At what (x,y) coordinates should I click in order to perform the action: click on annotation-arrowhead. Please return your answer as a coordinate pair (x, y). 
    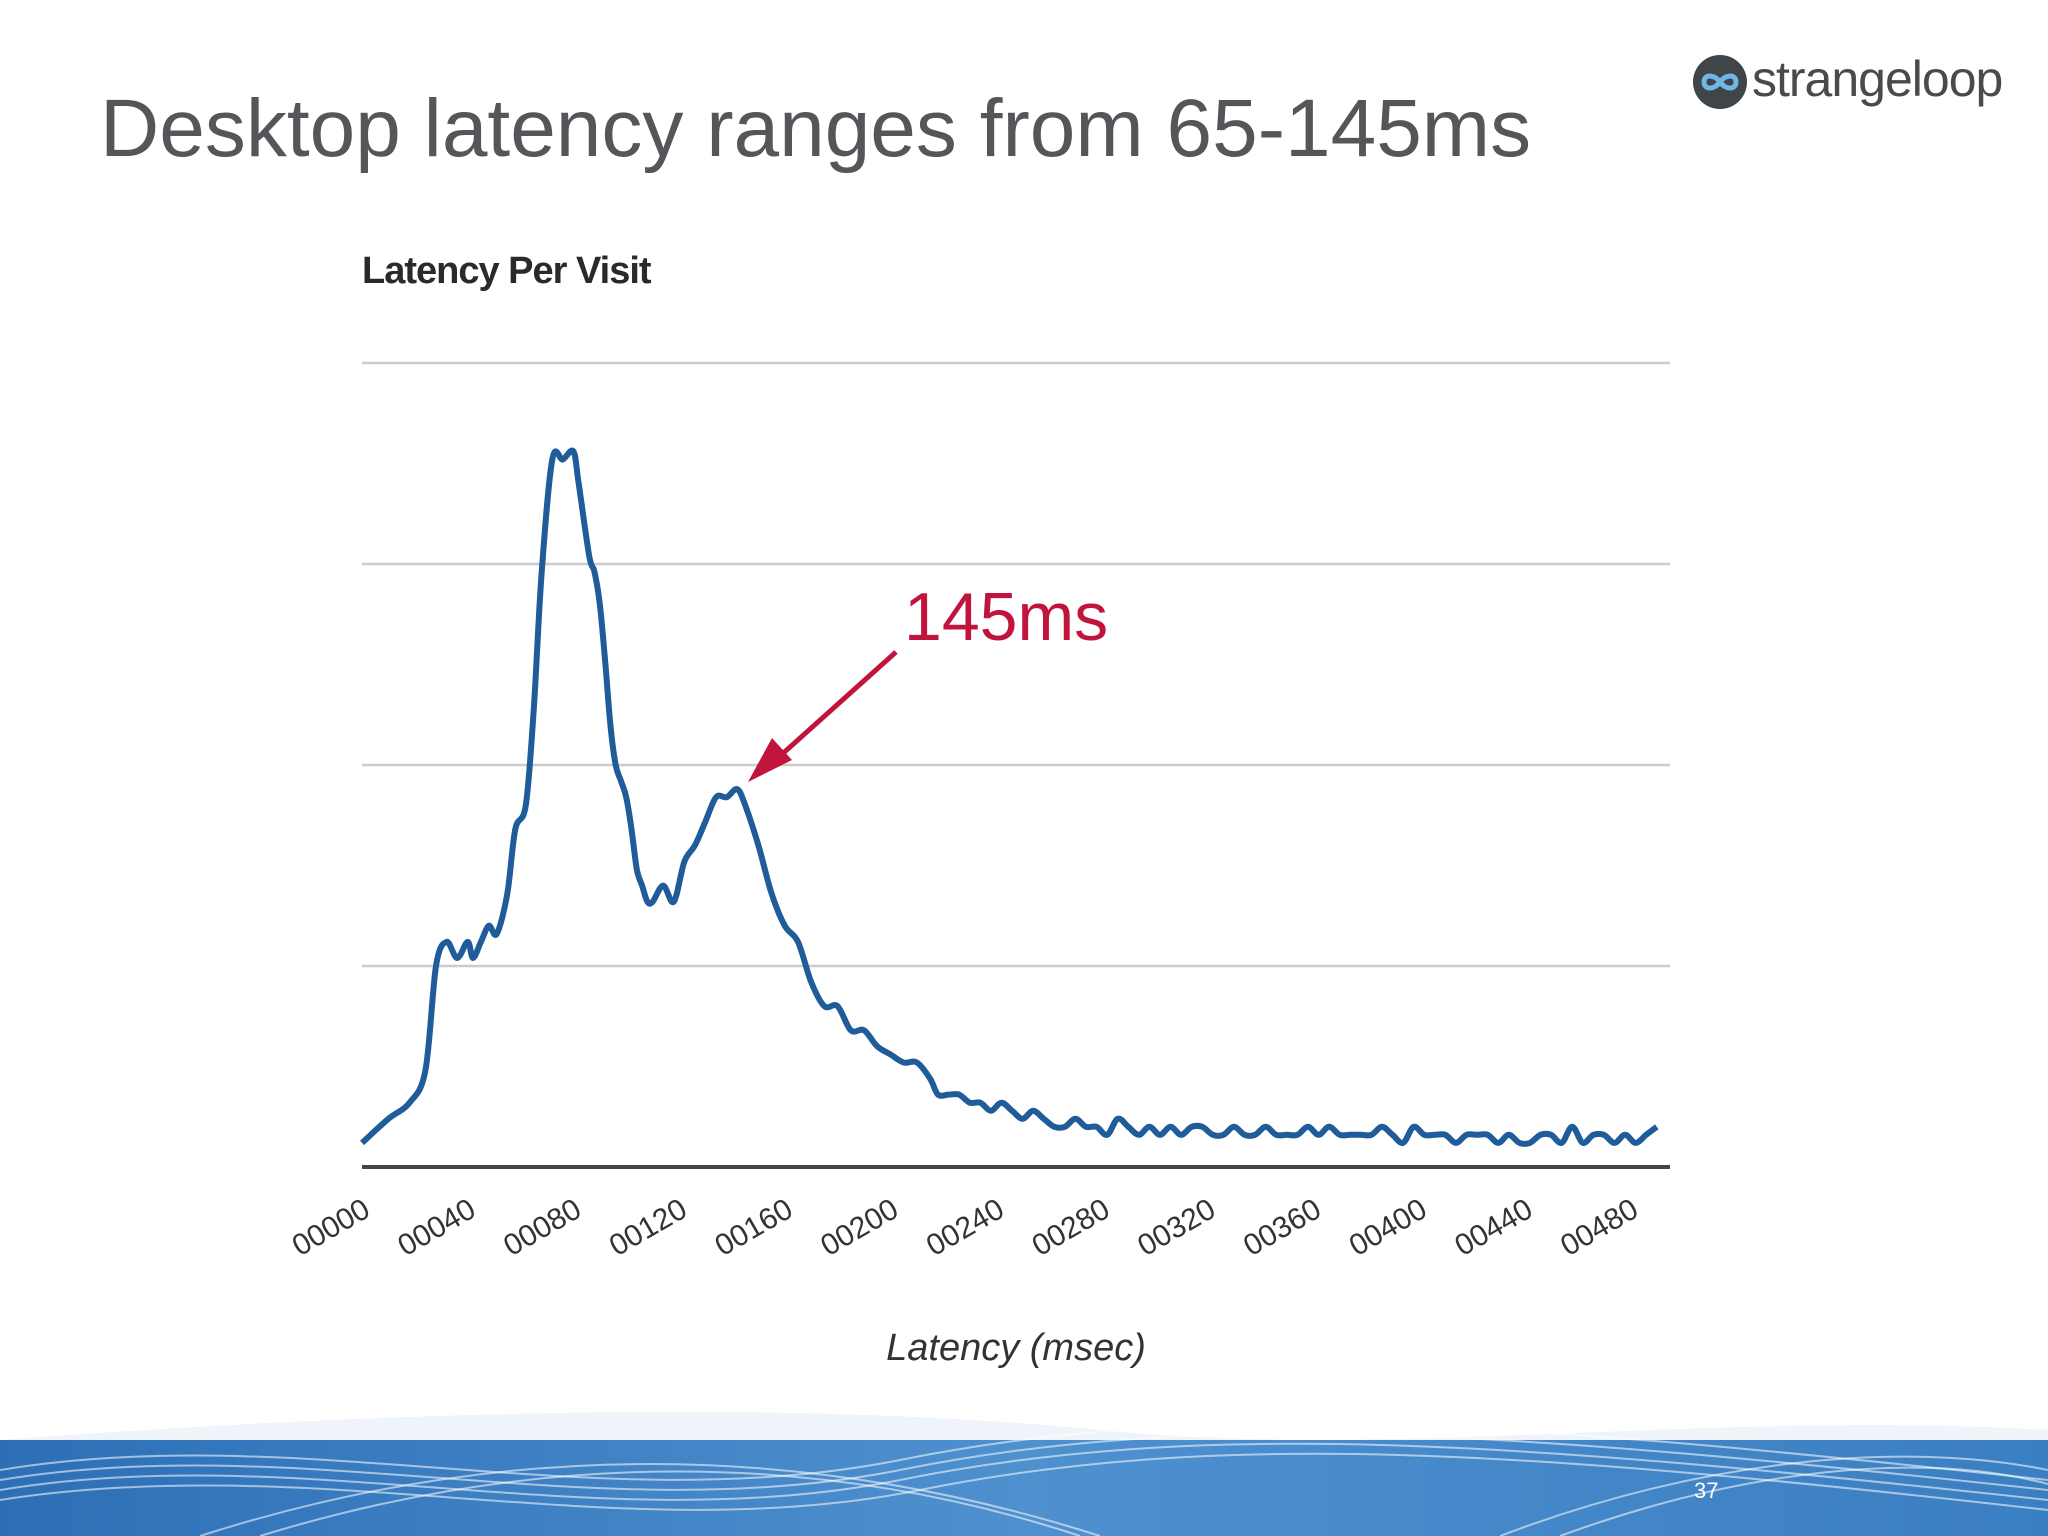
    Looking at the image, I should click on (770, 760).